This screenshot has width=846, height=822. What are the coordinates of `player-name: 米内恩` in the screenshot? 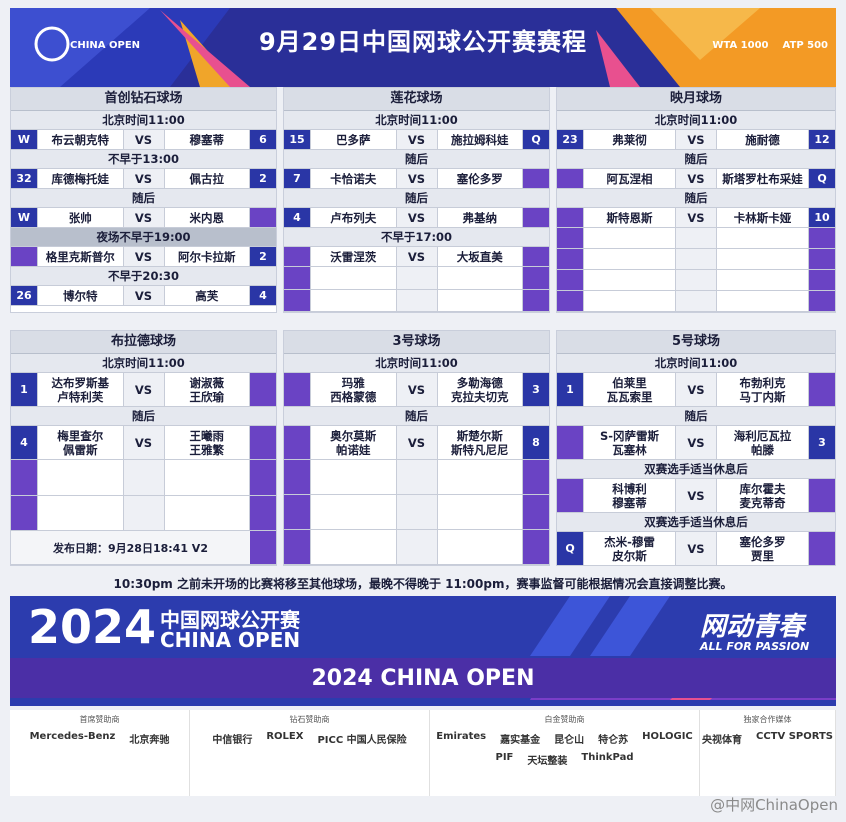 It's located at (207, 217).